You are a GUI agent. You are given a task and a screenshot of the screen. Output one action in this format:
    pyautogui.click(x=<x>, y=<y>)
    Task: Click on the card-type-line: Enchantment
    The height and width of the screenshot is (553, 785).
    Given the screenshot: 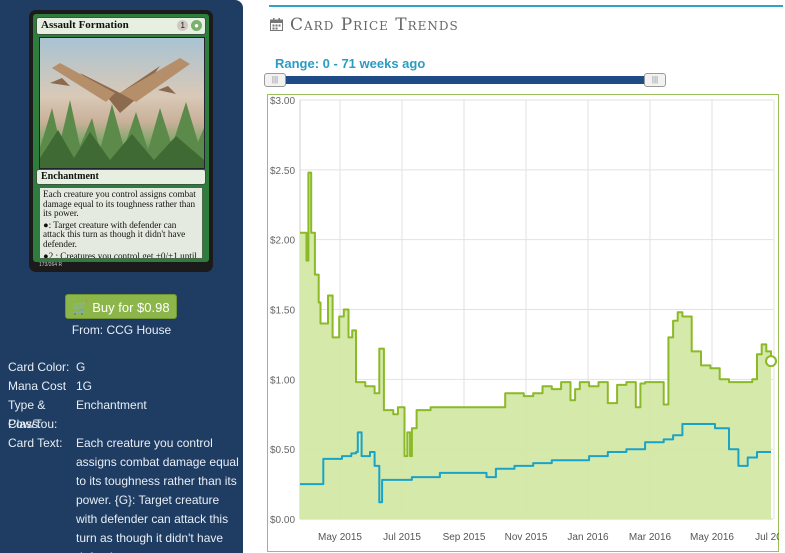 What is the action you would take?
    pyautogui.click(x=70, y=176)
    